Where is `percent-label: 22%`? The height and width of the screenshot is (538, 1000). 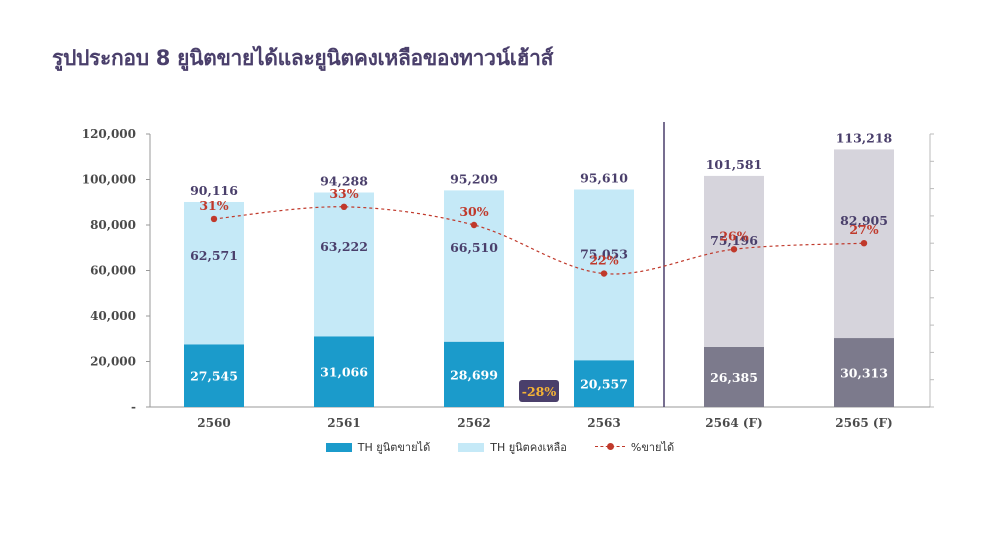 percent-label: 22% is located at coordinates (603, 260).